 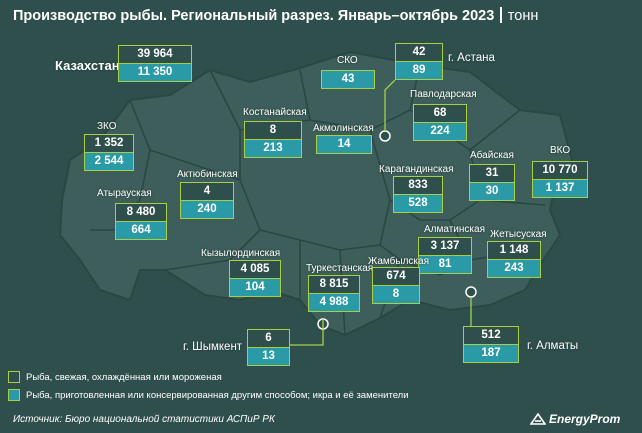 I want to click on kazakhstan-fresh-value: 39 964, so click(x=155, y=54).